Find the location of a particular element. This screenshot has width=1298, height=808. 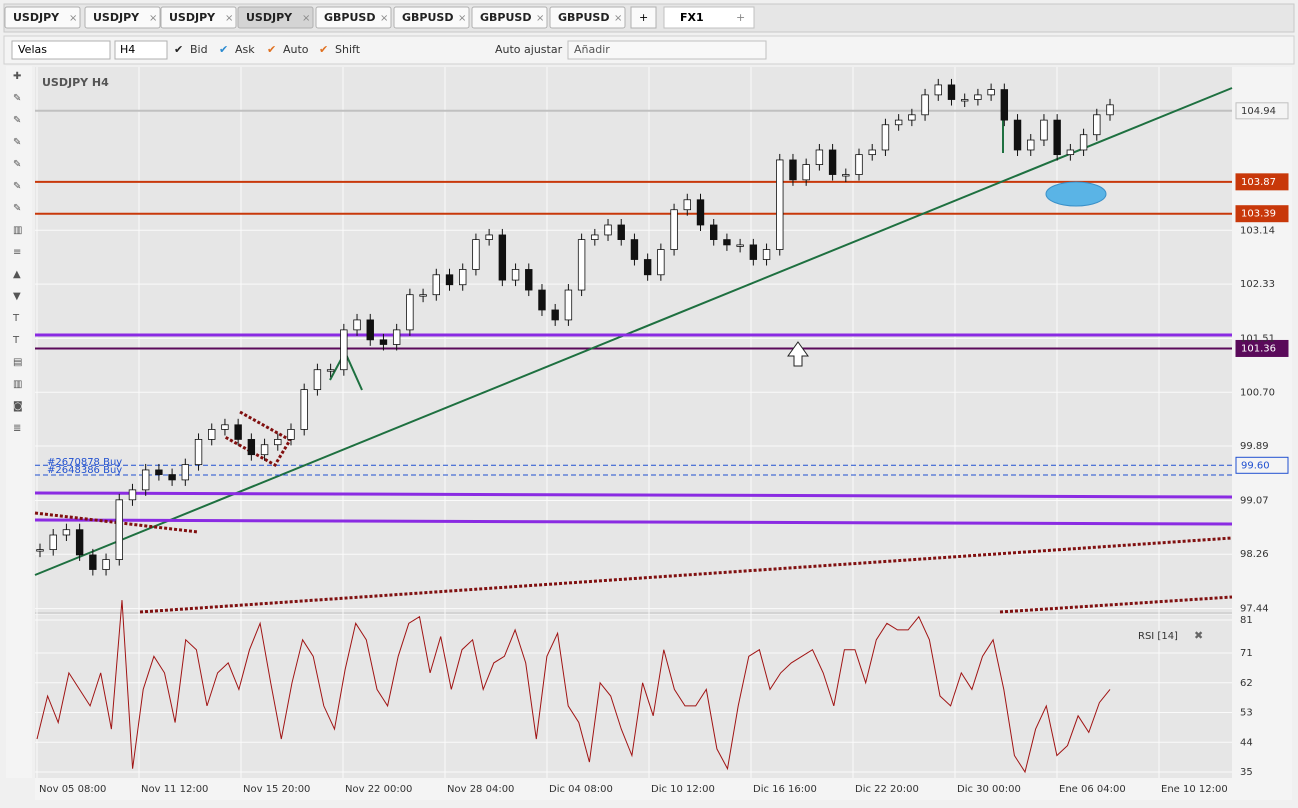

level-tag is located at coordinates (1262, 465).